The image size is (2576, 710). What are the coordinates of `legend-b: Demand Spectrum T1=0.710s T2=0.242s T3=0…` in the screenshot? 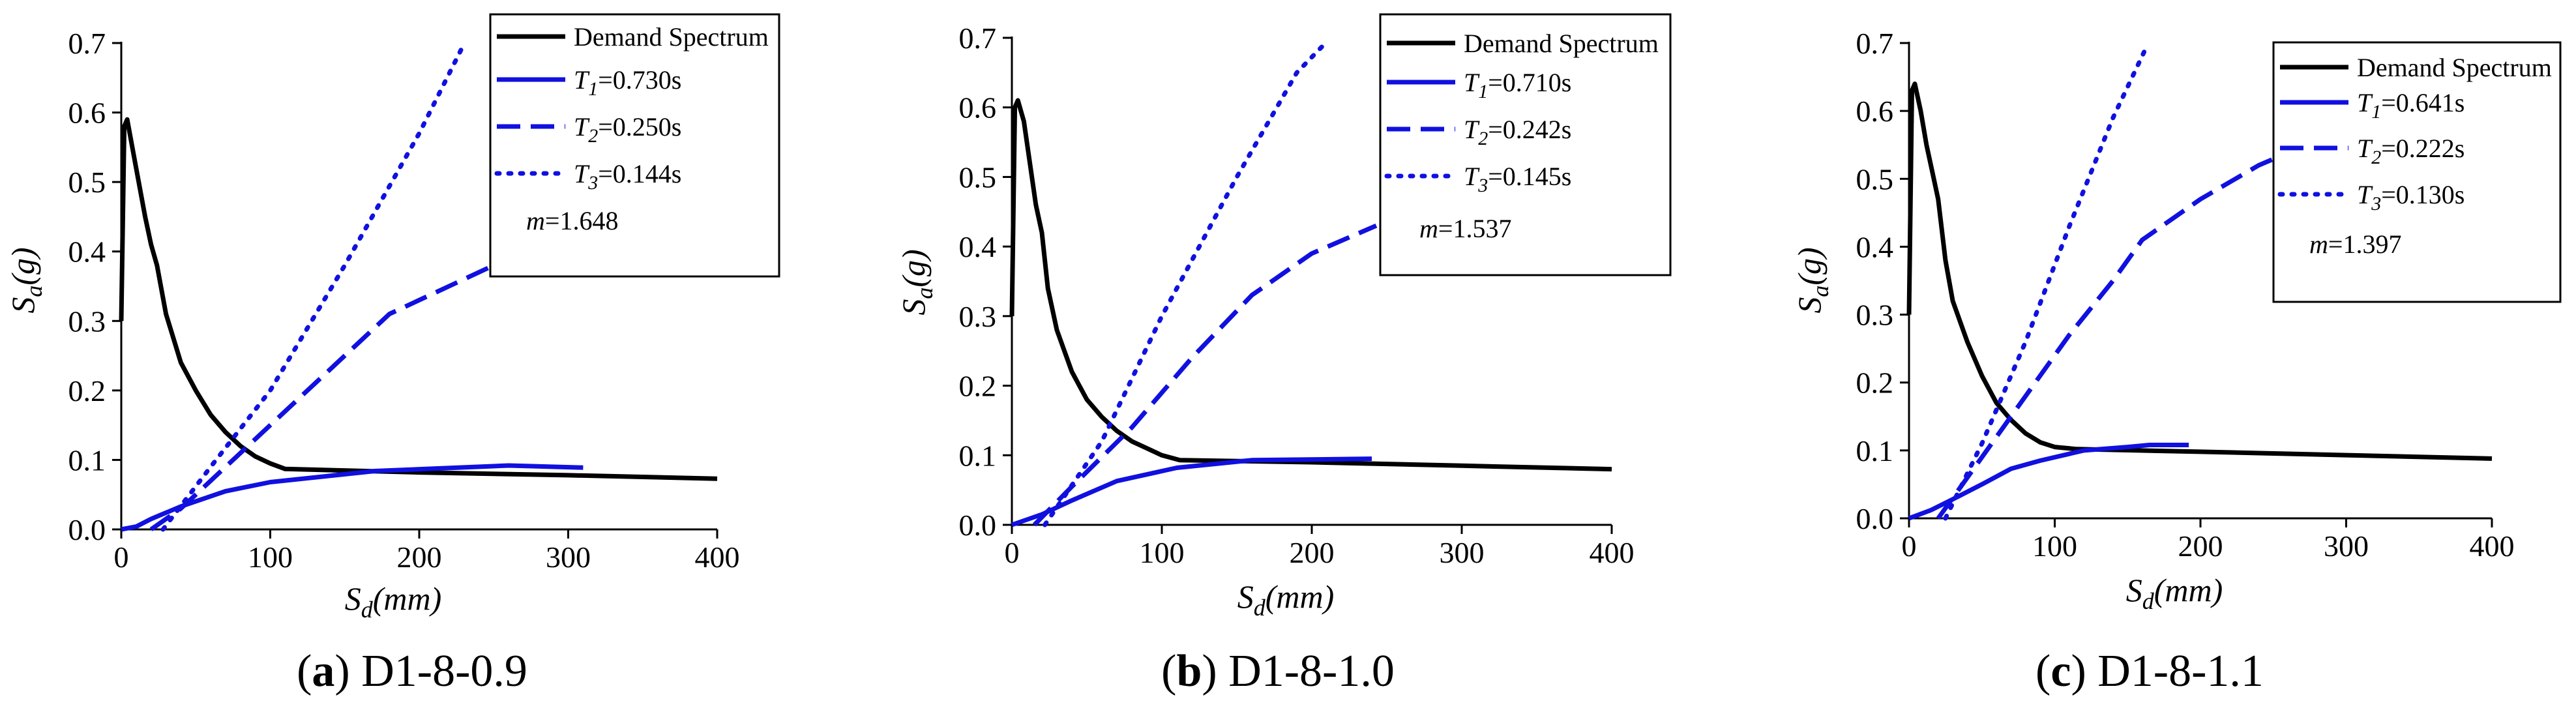 It's located at (1525, 144).